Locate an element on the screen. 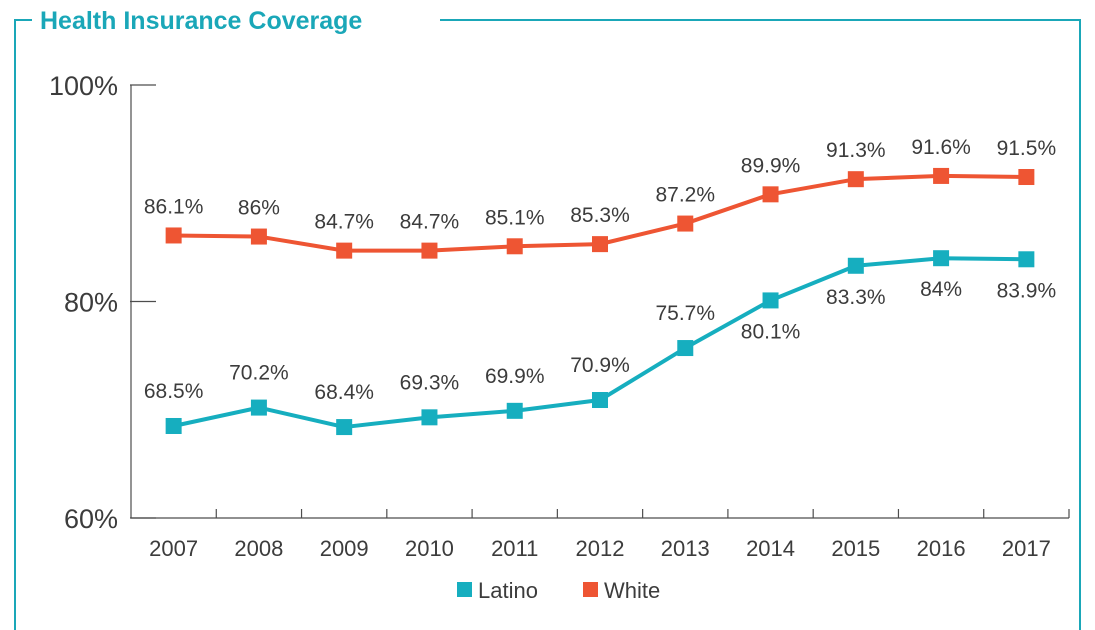 This screenshot has width=1095, height=630. data-label-latino: 75.7% is located at coordinates (685, 313).